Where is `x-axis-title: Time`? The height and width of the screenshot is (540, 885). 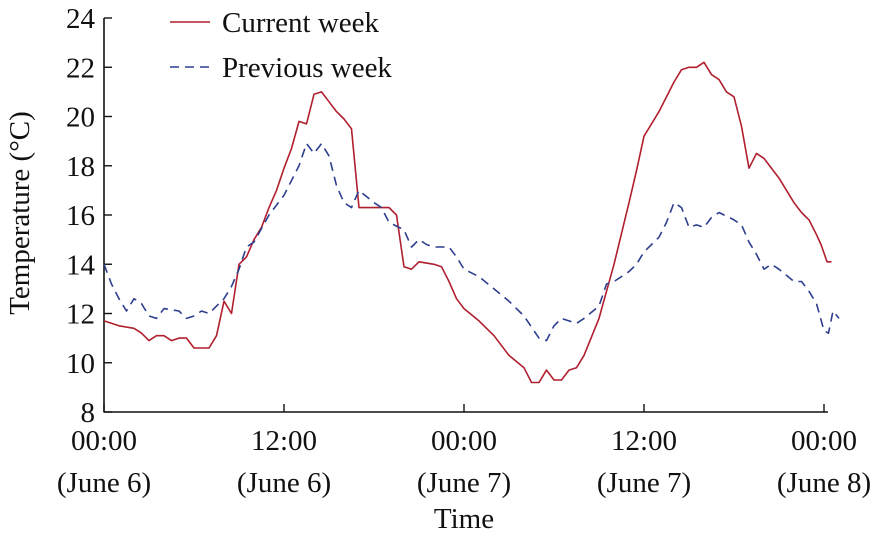 x-axis-title: Time is located at coordinates (464, 519).